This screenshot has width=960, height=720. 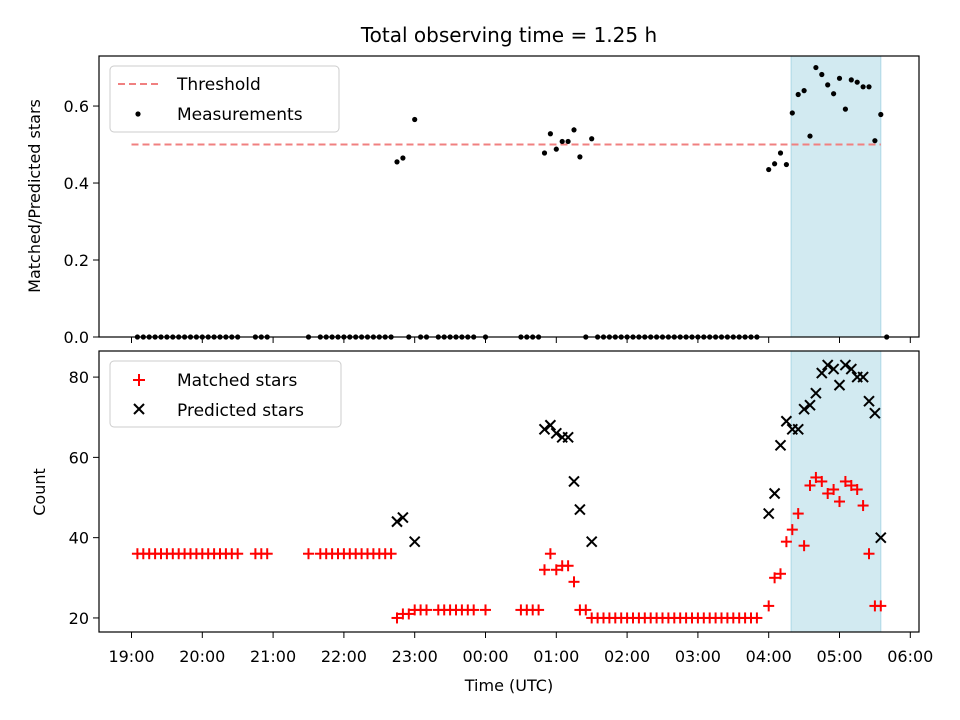 I want to click on x-tick-label: 06:00, so click(x=910, y=656).